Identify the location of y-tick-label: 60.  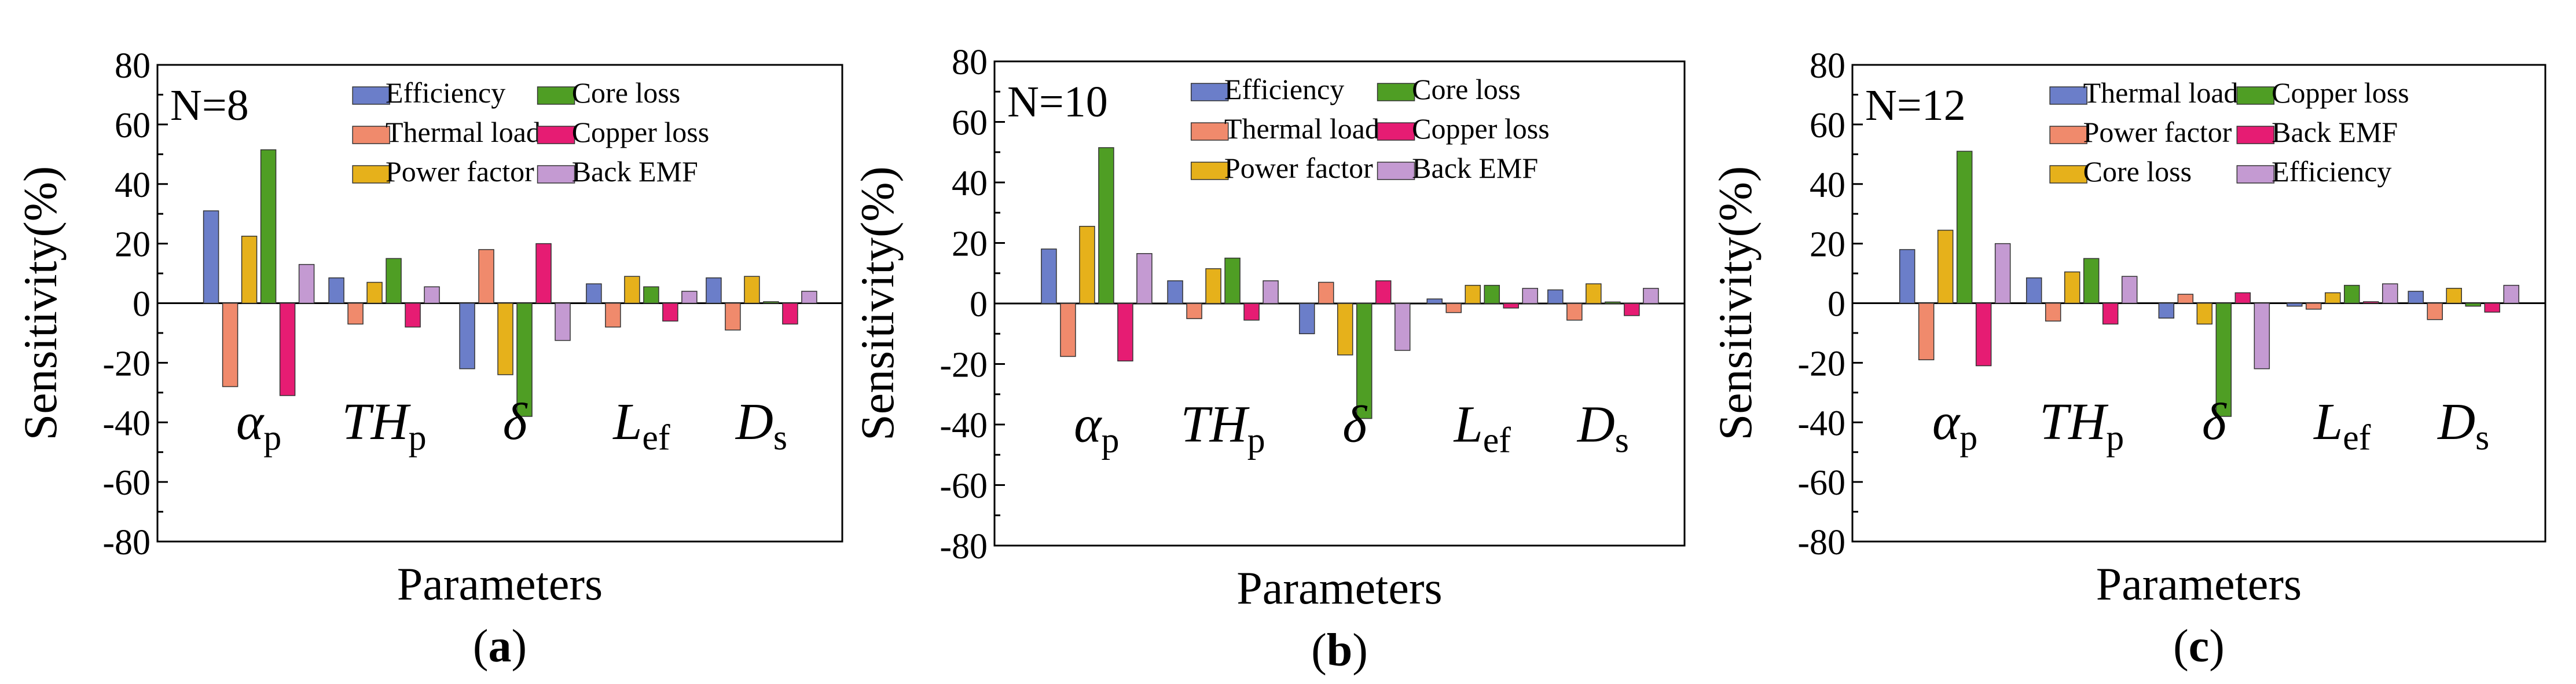
(133, 125).